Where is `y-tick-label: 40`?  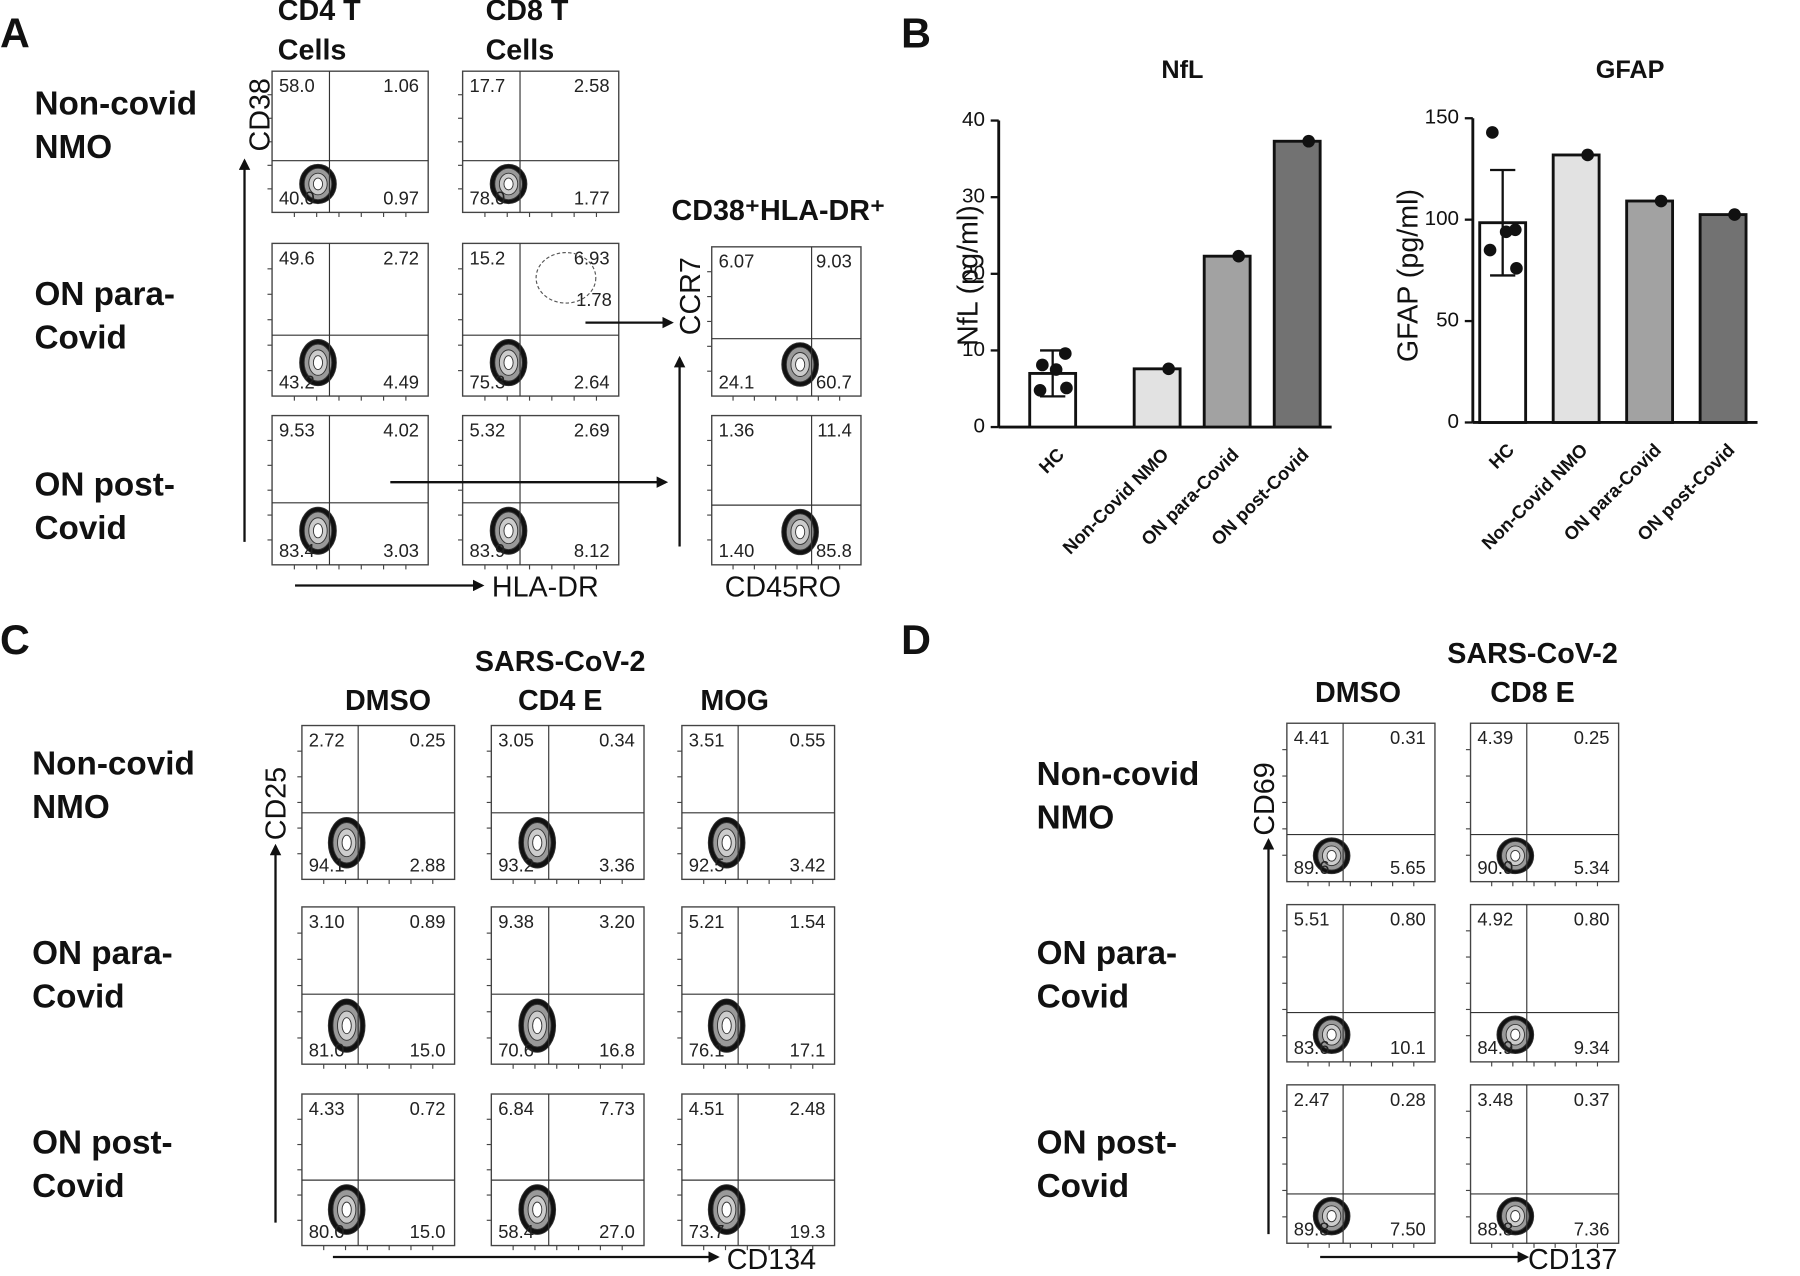
y-tick-label: 40 is located at coordinates (973, 119).